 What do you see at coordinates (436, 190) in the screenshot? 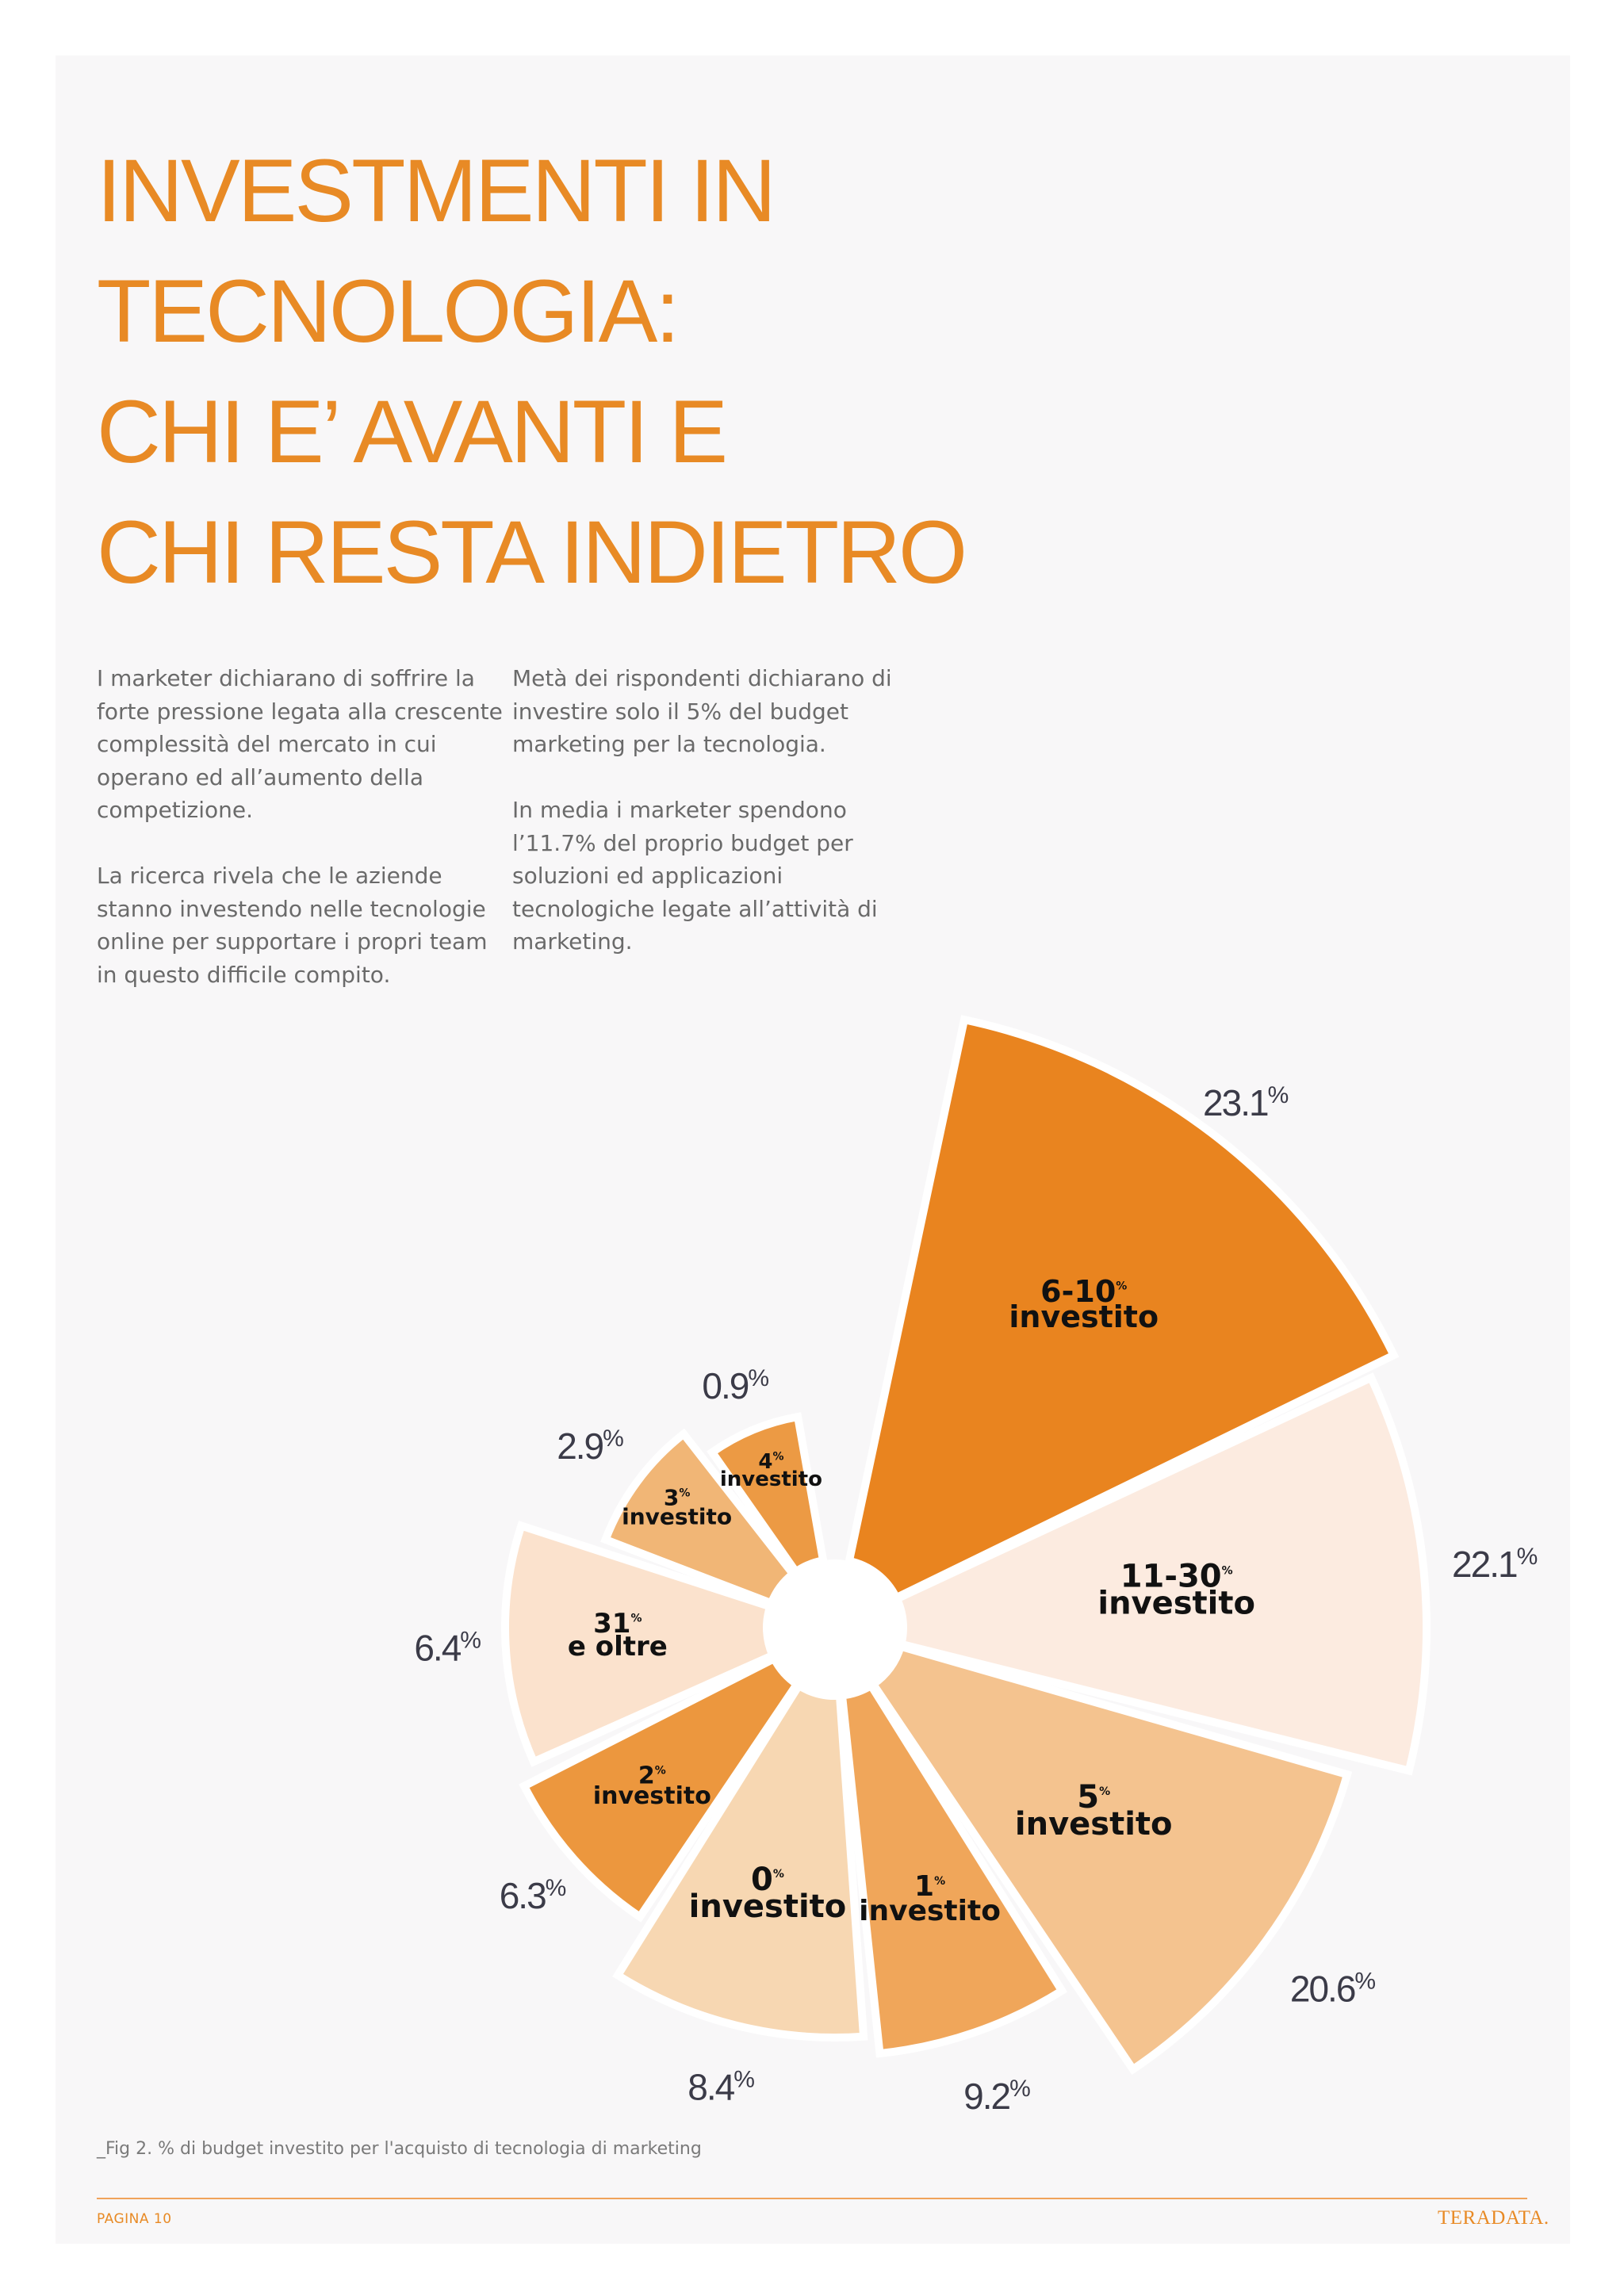
I see `title-line: INVESTMENTI IN` at bounding box center [436, 190].